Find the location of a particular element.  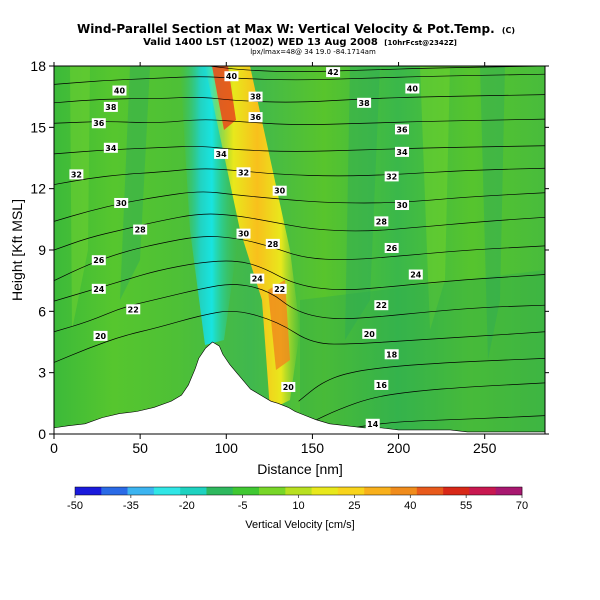

colorbar-tick-label: 70 is located at coordinates (522, 506).